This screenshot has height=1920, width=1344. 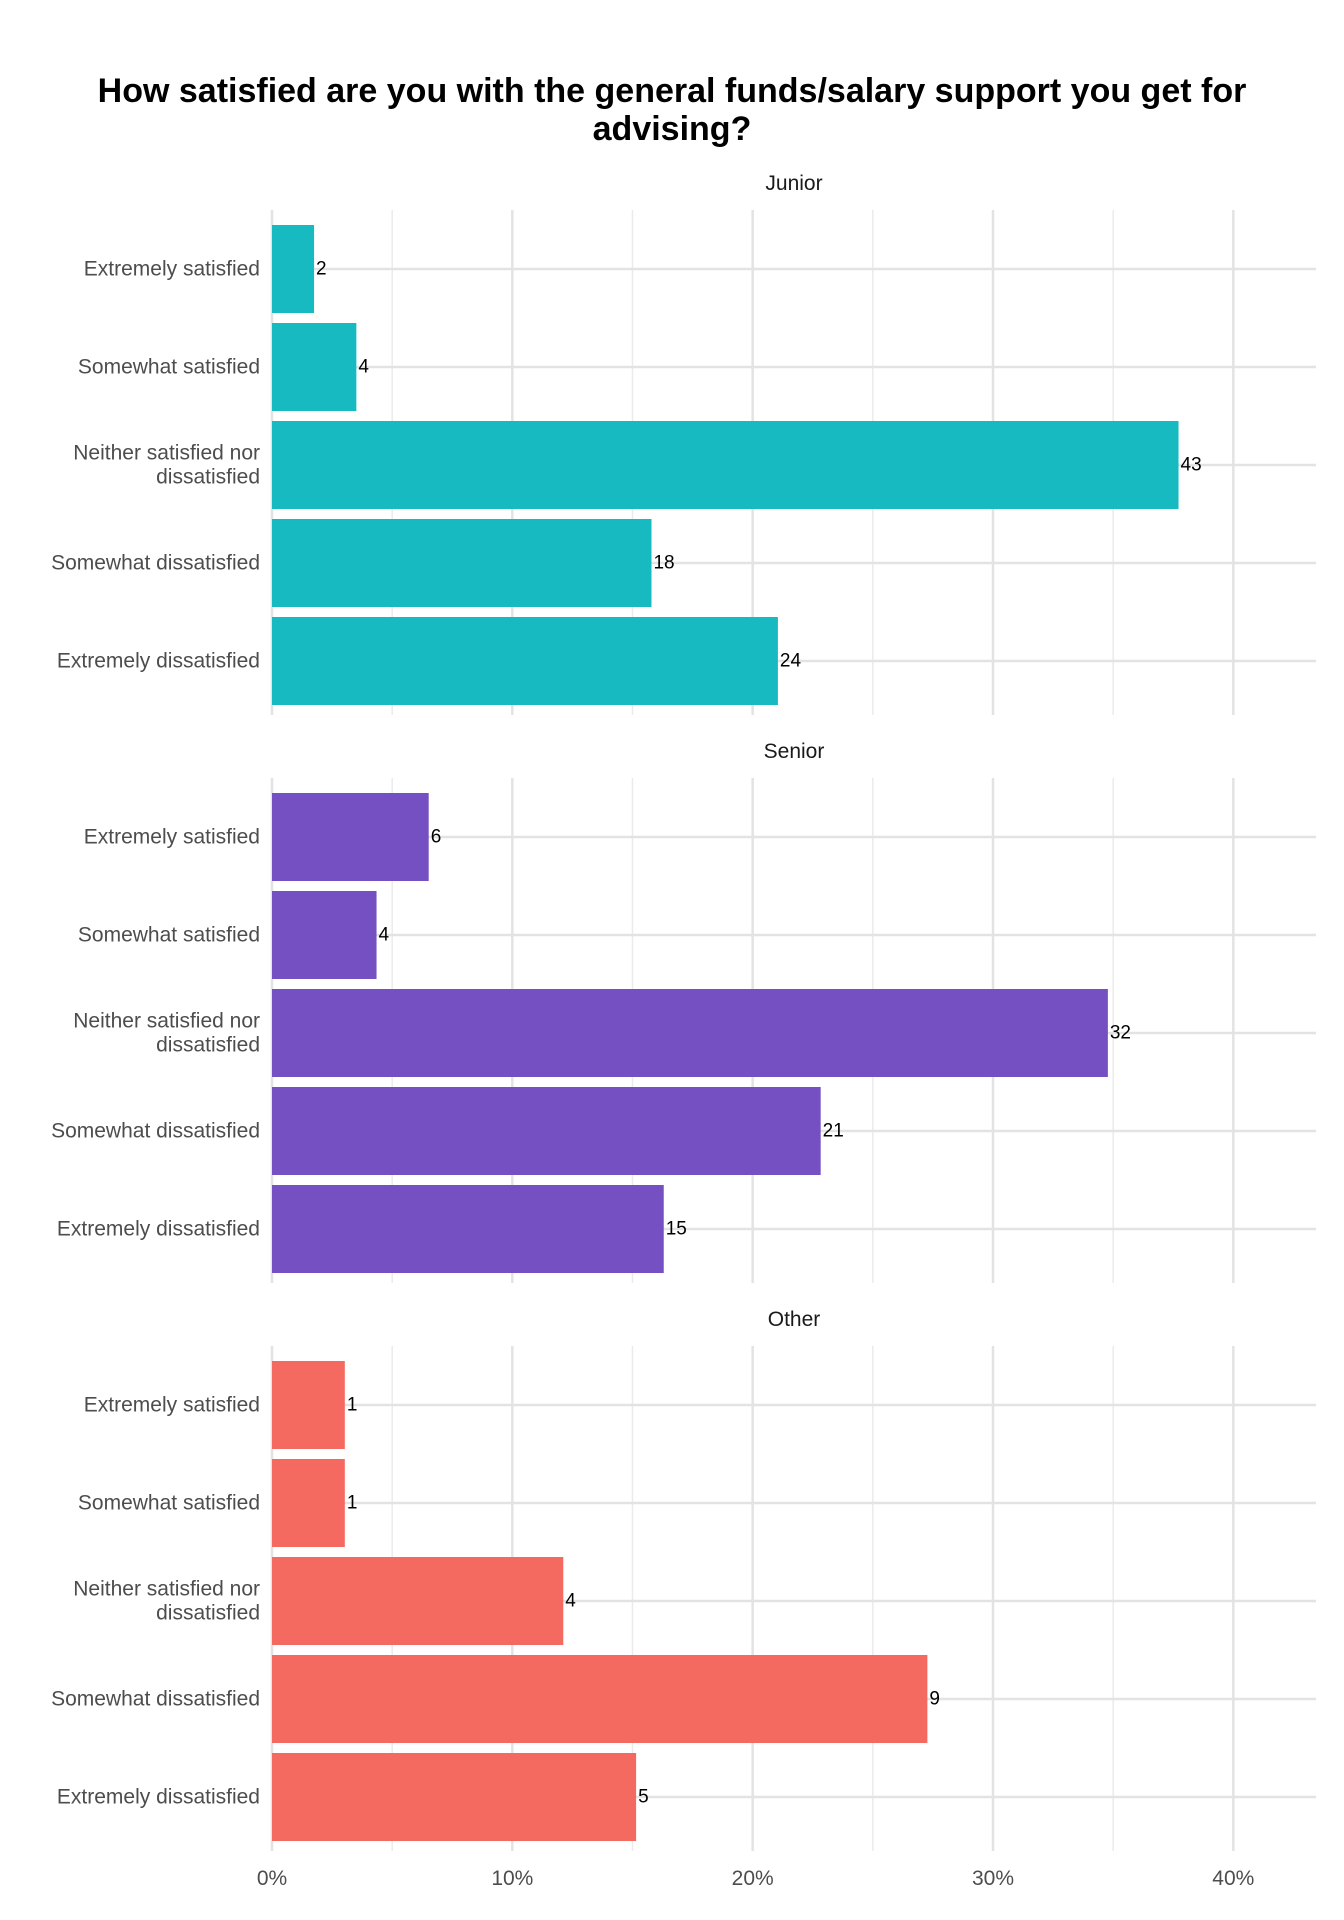 What do you see at coordinates (676, 1229) in the screenshot?
I see `bar-value-label: 15` at bounding box center [676, 1229].